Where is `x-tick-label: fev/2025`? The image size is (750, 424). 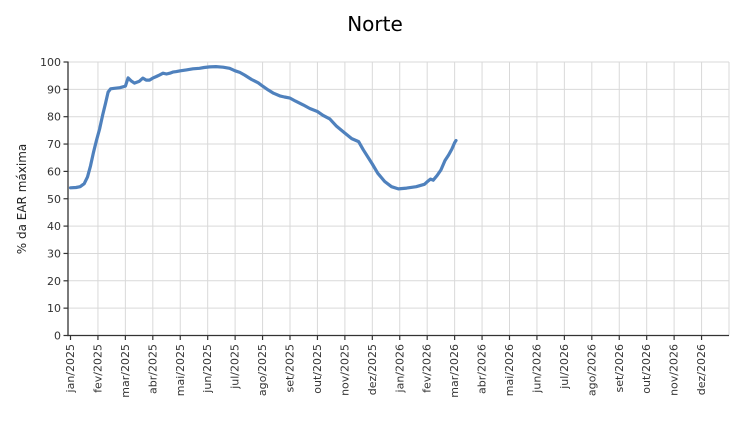
x-tick-label: fev/2025 is located at coordinates (97, 368).